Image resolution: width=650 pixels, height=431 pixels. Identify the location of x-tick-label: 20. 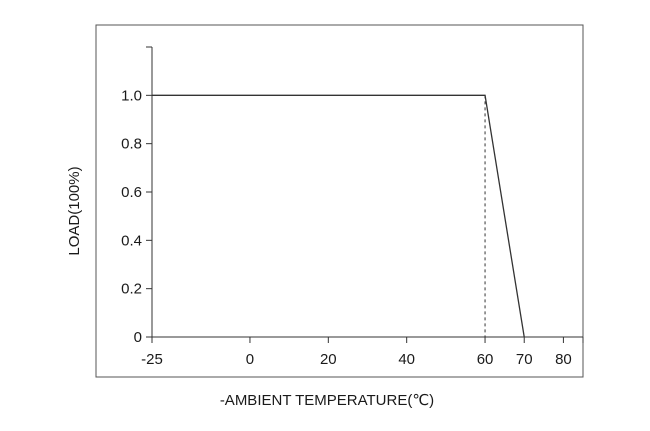
(328, 359).